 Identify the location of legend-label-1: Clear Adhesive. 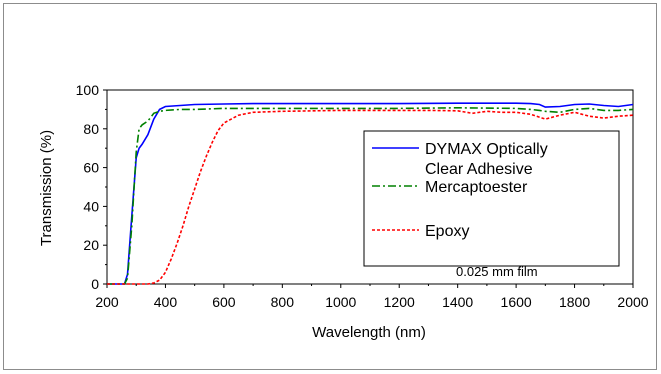
(479, 169).